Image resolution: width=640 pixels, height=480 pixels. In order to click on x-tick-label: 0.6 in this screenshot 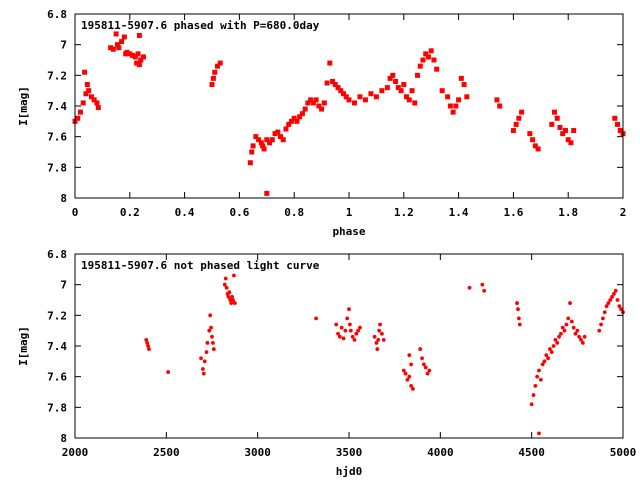, I will do `click(239, 212)`.